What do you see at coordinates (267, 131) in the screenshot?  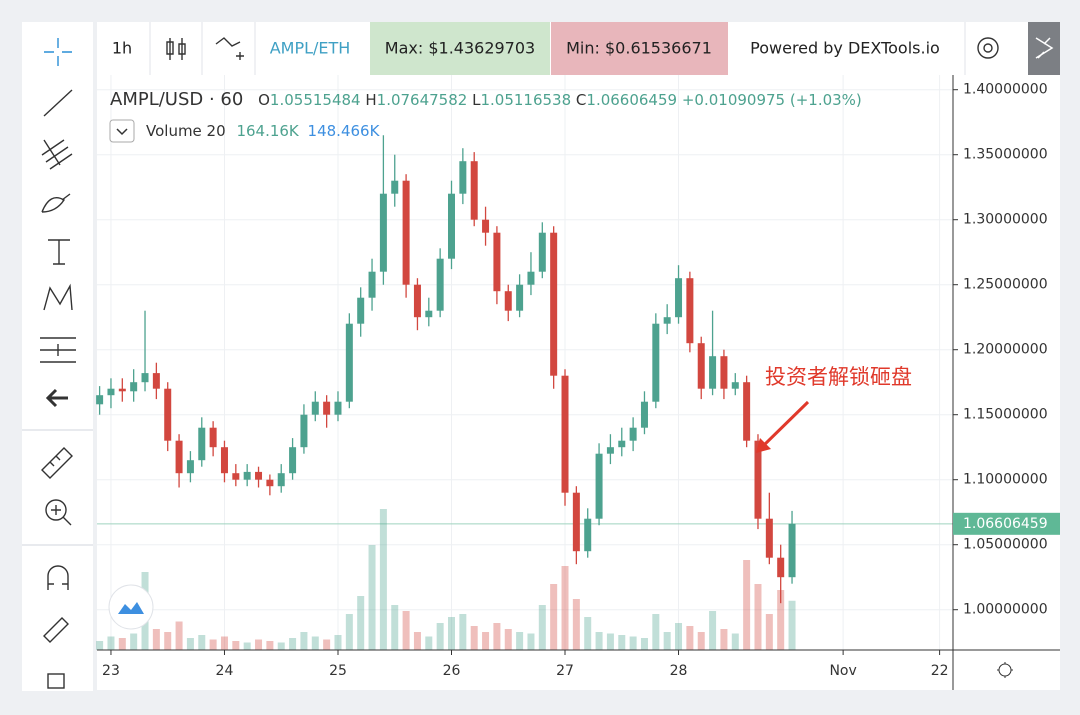 I see `volume-value: 164.16K` at bounding box center [267, 131].